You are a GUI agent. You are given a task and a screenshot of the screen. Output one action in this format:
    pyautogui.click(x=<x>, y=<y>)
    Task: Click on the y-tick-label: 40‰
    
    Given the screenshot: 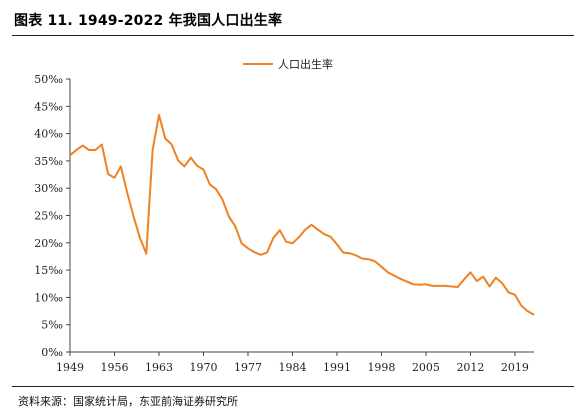 What is the action you would take?
    pyautogui.click(x=48, y=134)
    